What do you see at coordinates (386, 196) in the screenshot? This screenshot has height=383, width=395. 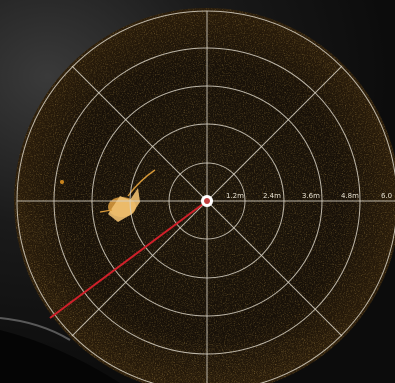 I see `range-label-5: 6.0` at bounding box center [386, 196].